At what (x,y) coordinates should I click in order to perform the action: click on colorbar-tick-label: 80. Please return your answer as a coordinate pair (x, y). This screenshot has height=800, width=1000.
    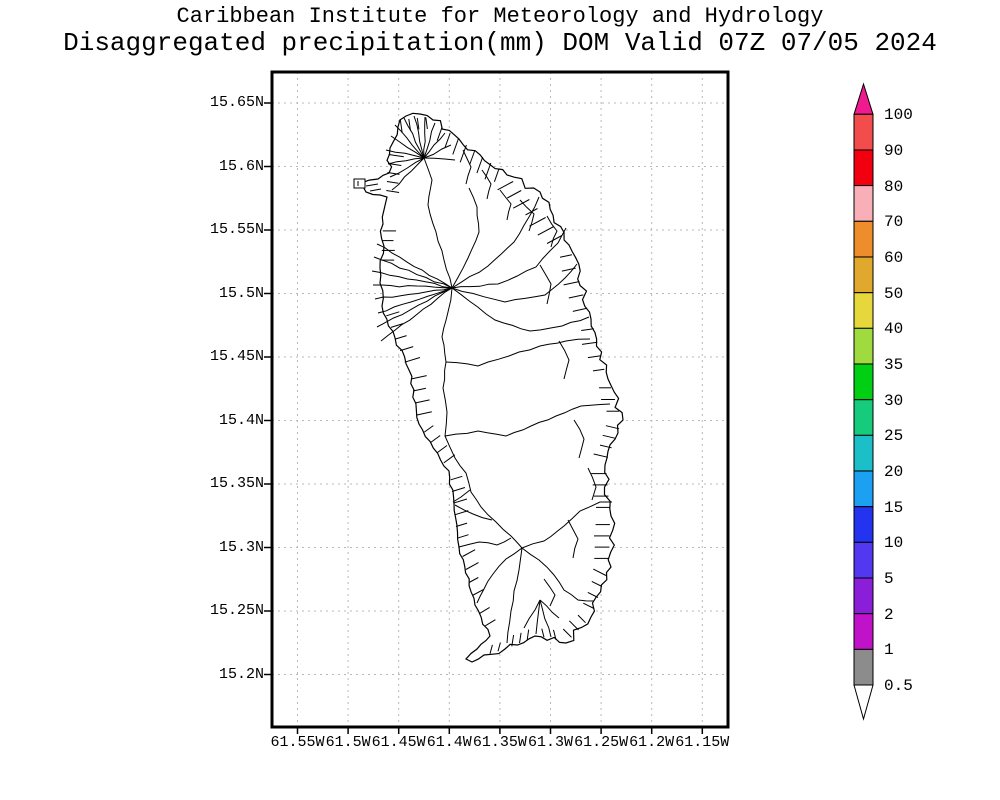
    Looking at the image, I should click on (894, 186).